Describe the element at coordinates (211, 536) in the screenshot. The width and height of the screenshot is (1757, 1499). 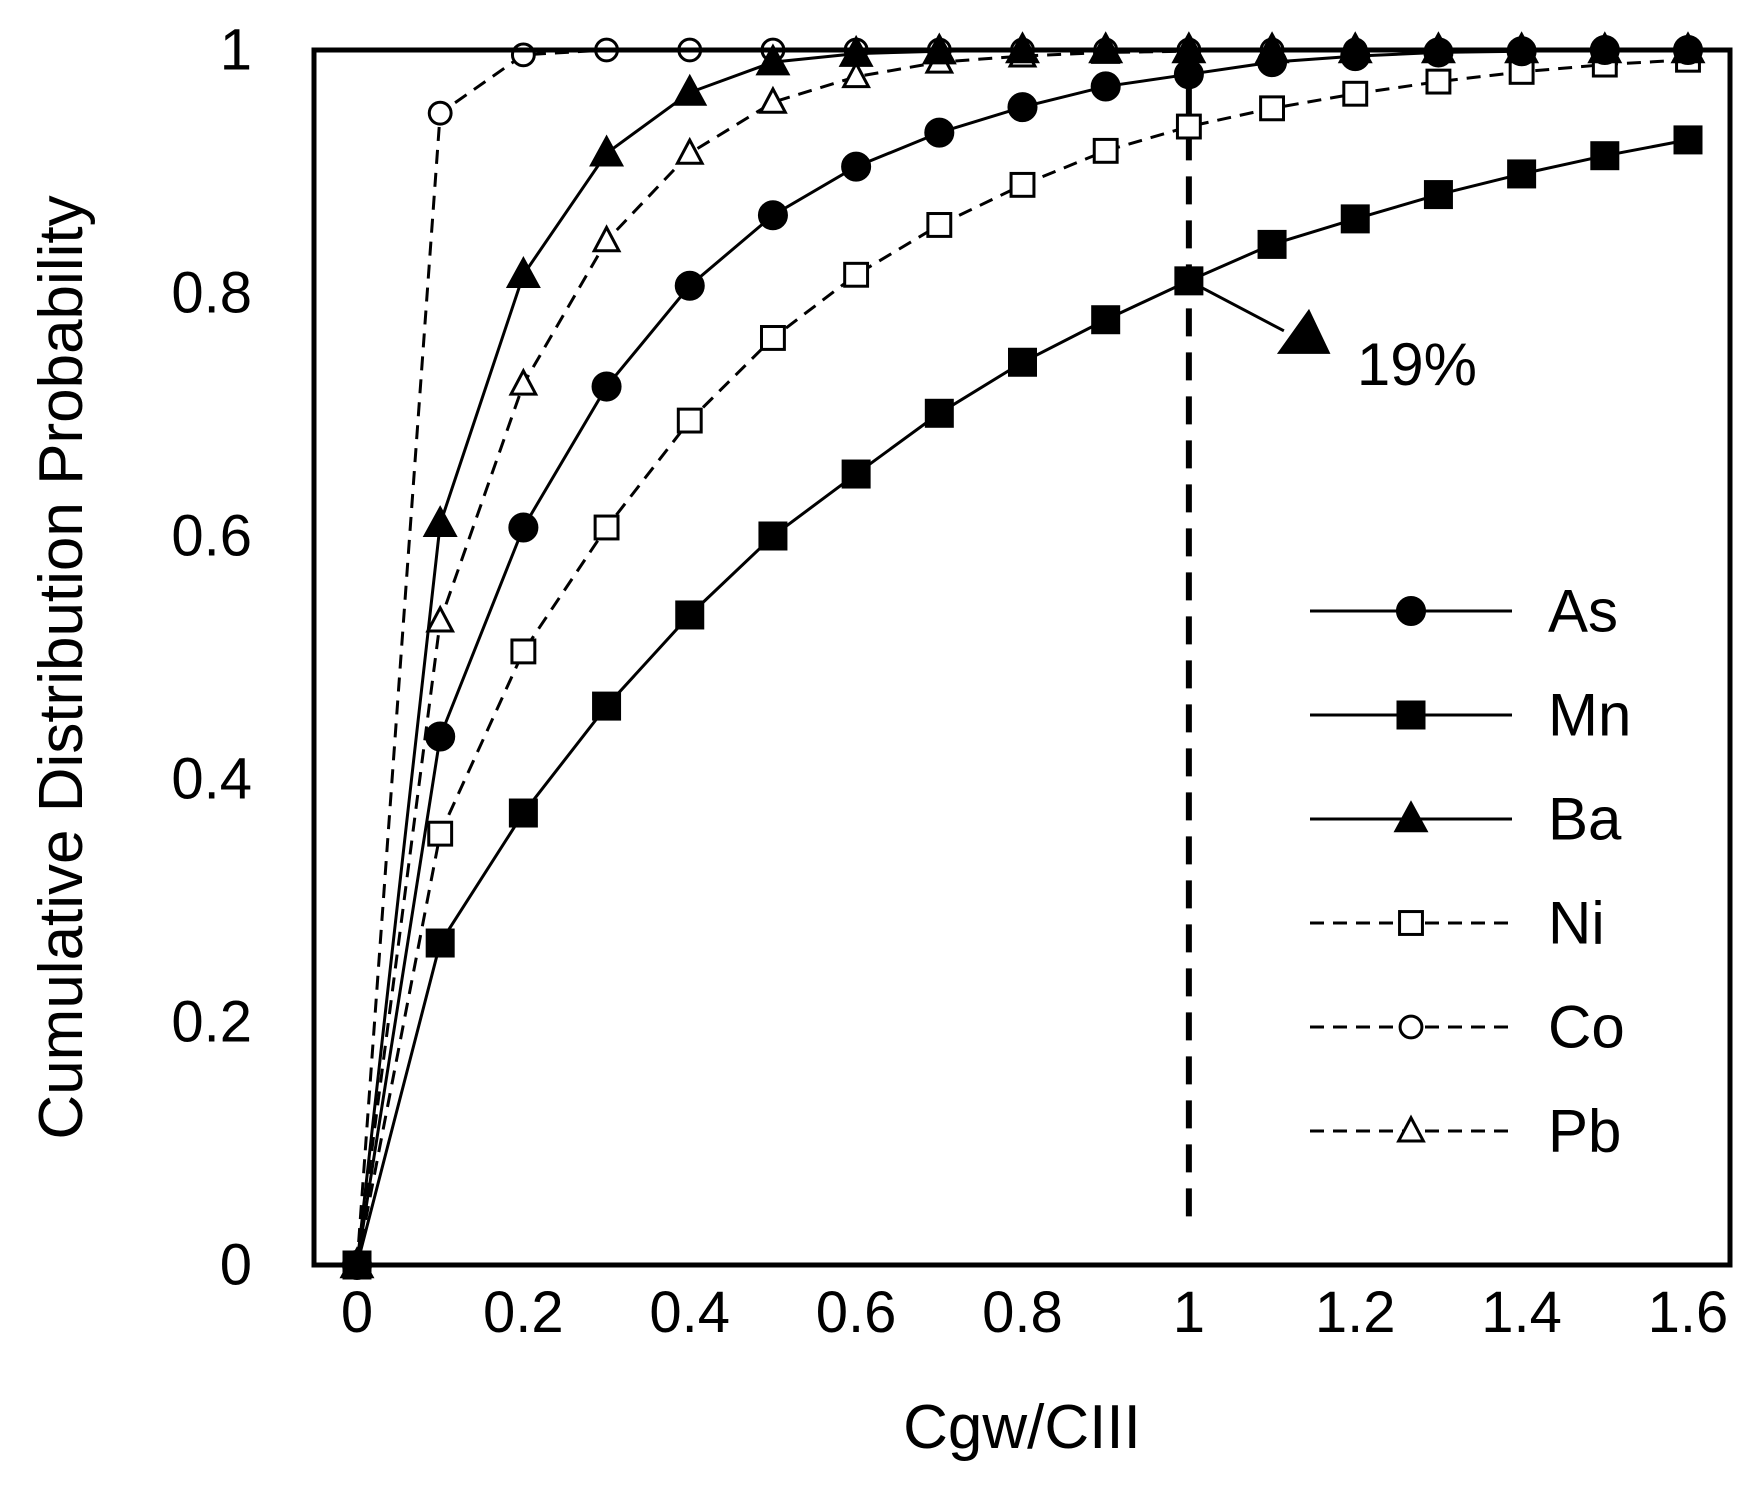
I see `y-tick-label: 0.6` at that location.